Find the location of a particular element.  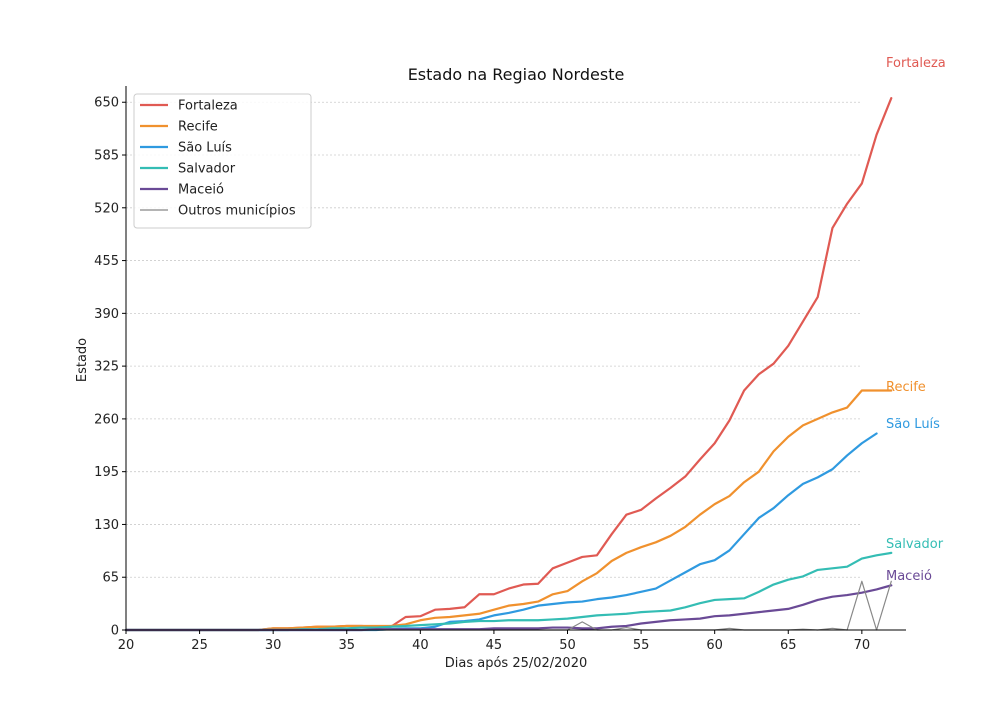

legend-box is located at coordinates (222, 161).